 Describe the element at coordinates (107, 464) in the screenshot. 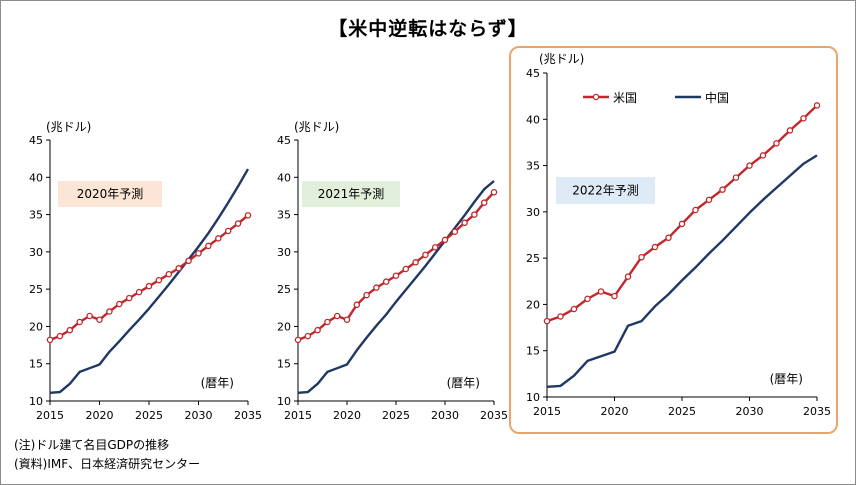

I see `note-line-2: (資料)IMF、日本経済研究センター` at that location.